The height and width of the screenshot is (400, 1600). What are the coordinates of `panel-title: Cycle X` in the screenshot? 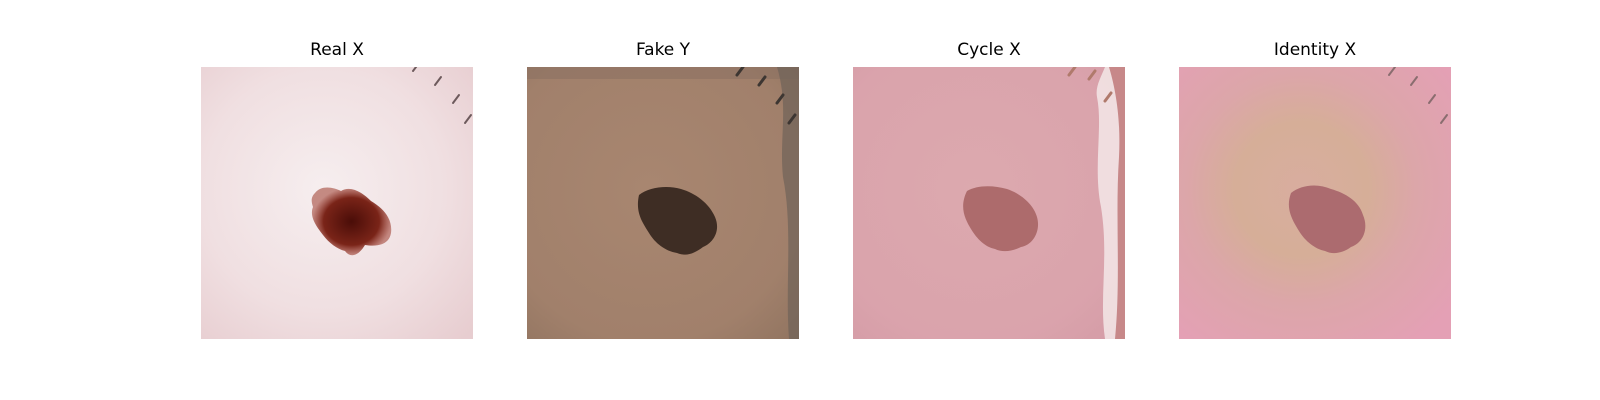 It's located at (989, 50).